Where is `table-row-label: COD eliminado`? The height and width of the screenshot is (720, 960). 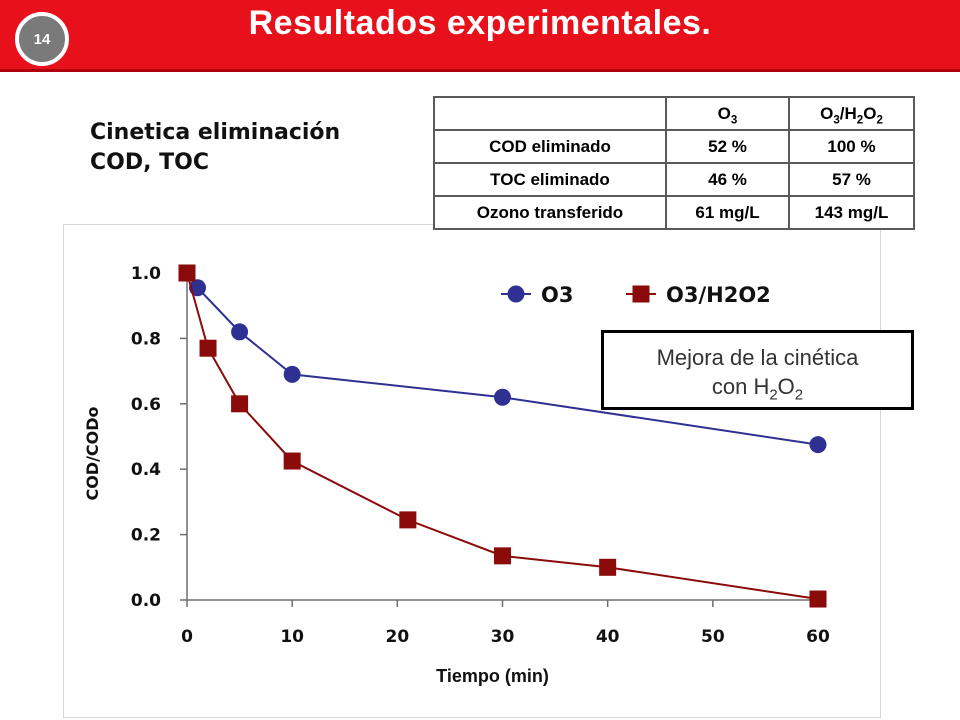 table-row-label: COD eliminado is located at coordinates (550, 146).